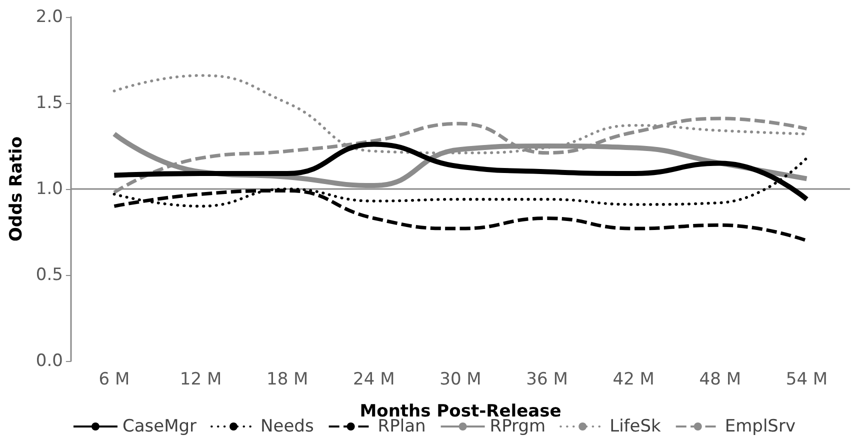  I want to click on legend-label: Needs, so click(287, 426).